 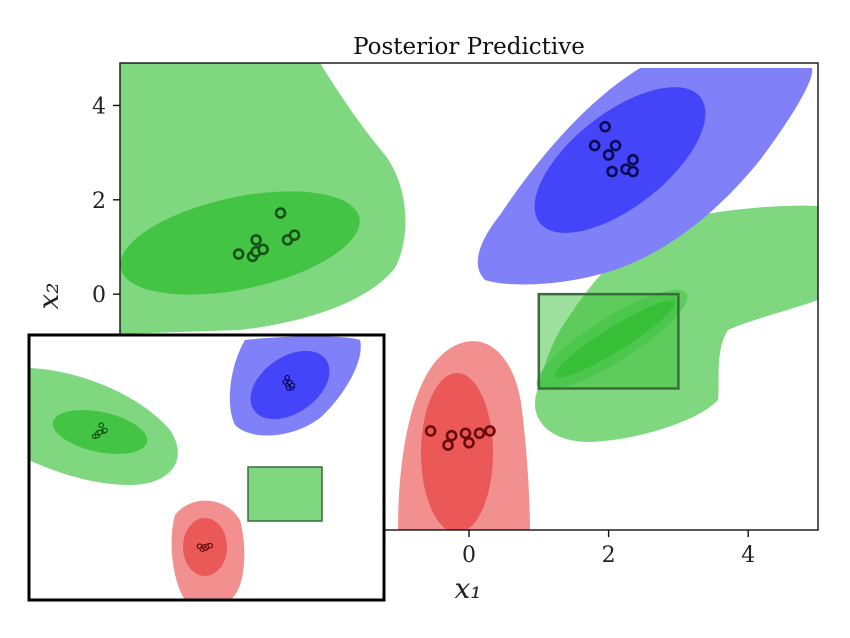 What do you see at coordinates (285, 494) in the screenshot?
I see `inset-highlight-region` at bounding box center [285, 494].